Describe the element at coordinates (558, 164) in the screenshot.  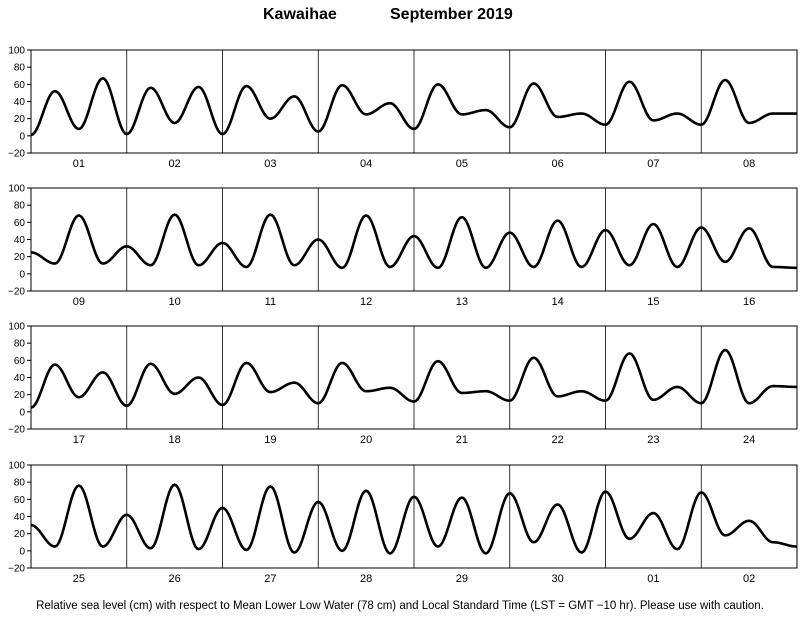
I see `day-label: 06` at that location.